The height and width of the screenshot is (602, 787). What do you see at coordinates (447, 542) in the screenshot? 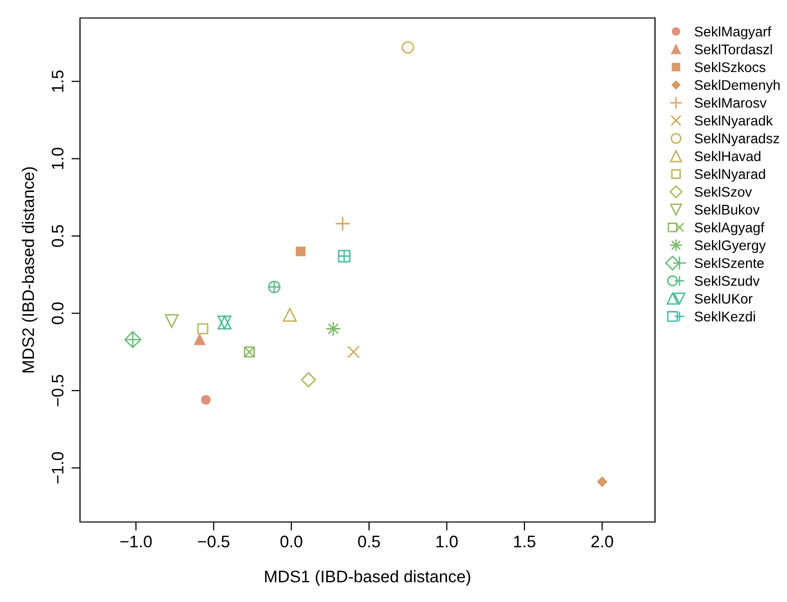
I see `x-tick-label: 1.0` at bounding box center [447, 542].